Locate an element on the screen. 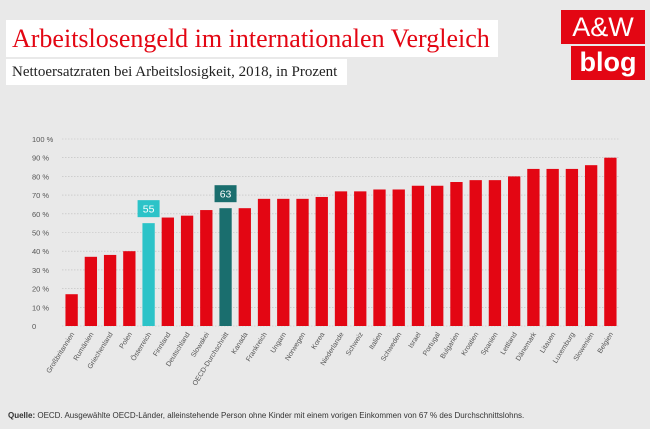 The width and height of the screenshot is (650, 429). y-tick-label: 50 % is located at coordinates (40, 233).